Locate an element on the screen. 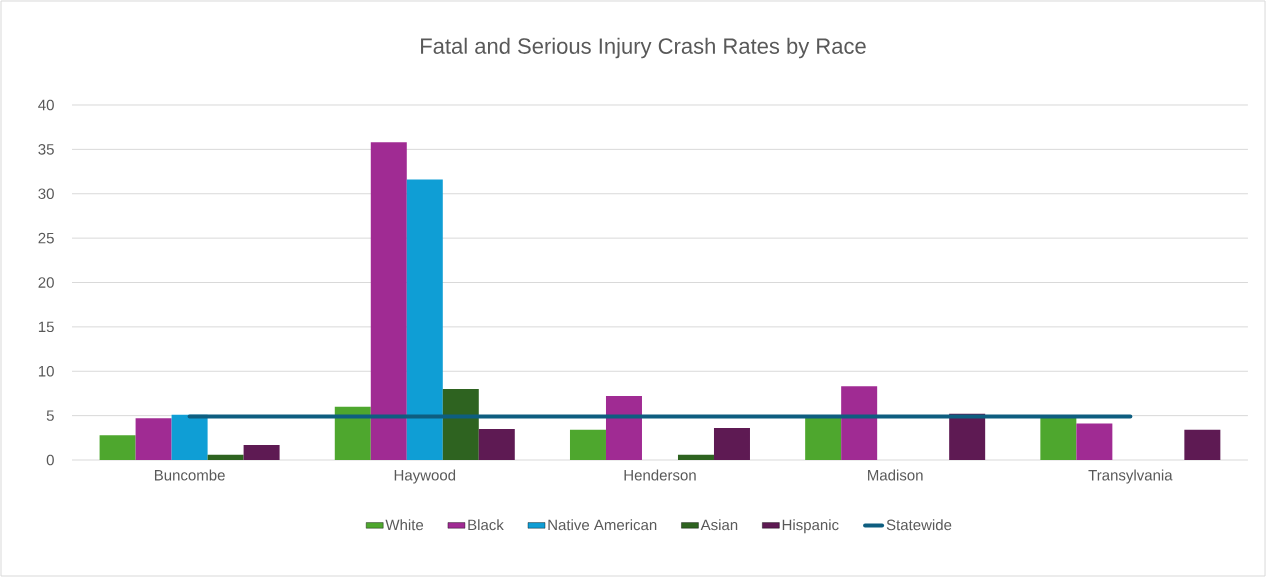 The height and width of the screenshot is (577, 1266). y-tick-label: 40 is located at coordinates (46, 105).